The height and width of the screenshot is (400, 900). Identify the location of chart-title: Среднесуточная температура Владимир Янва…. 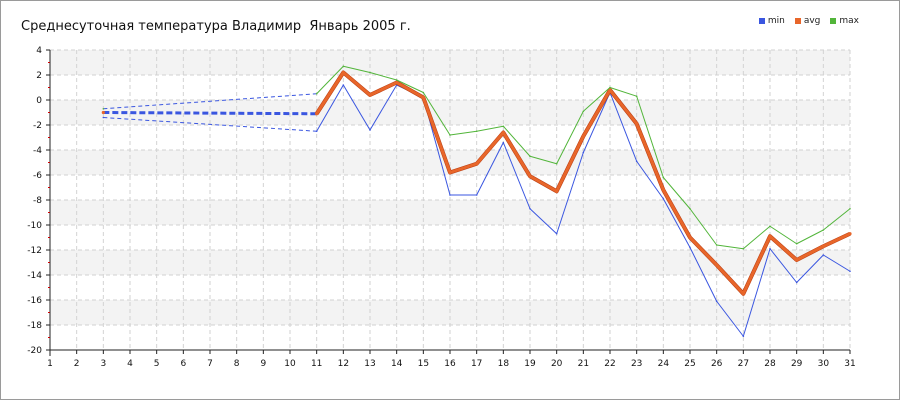
(216, 26).